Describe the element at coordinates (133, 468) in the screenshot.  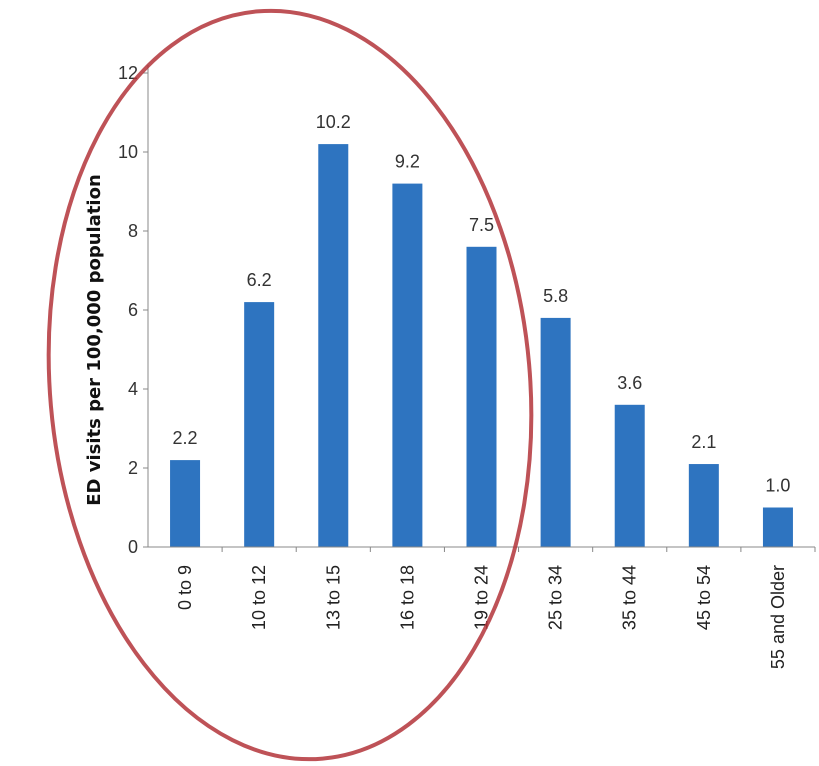
I see `y-tick-label: 2` at that location.